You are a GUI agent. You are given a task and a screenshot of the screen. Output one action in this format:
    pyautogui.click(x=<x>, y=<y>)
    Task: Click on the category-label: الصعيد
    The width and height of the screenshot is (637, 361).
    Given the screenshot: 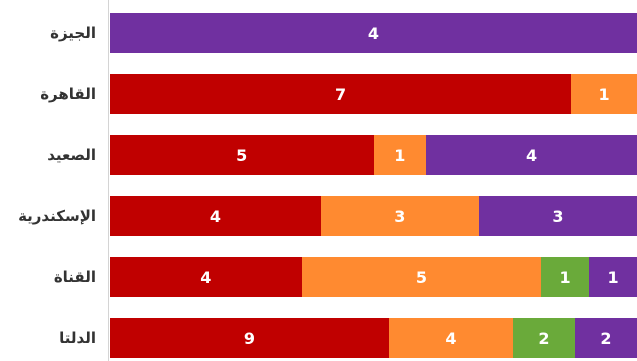 What is the action you would take?
    pyautogui.click(x=71, y=155)
    